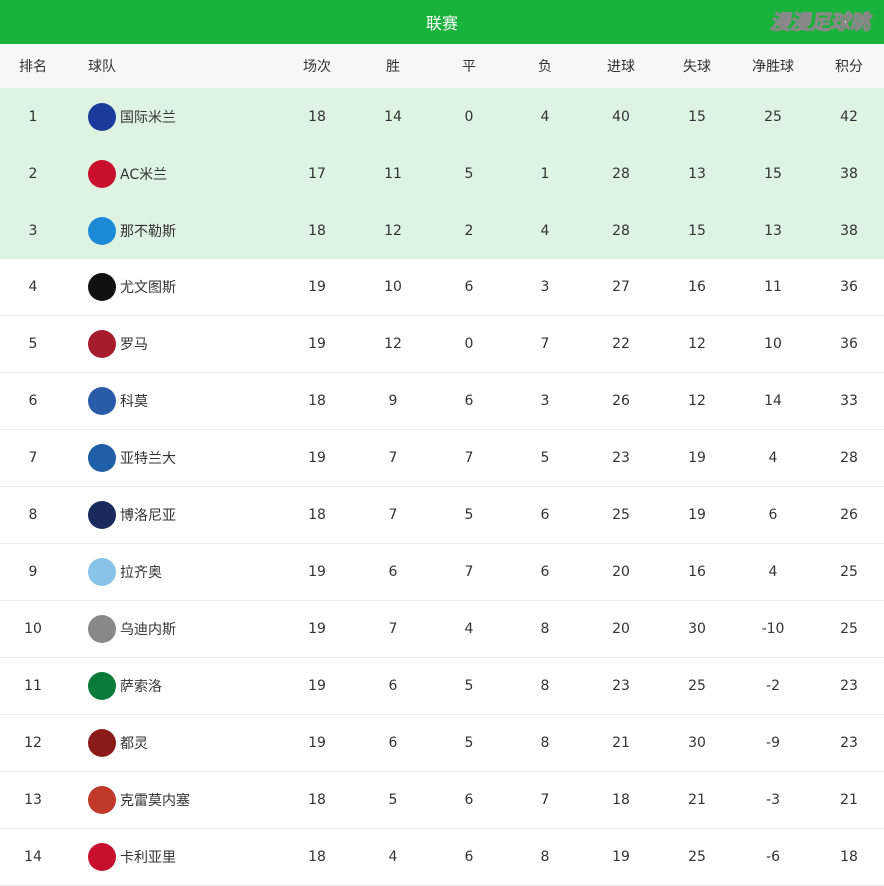 The width and height of the screenshot is (884, 886). What do you see at coordinates (393, 116) in the screenshot?
I see `won-value: 14` at bounding box center [393, 116].